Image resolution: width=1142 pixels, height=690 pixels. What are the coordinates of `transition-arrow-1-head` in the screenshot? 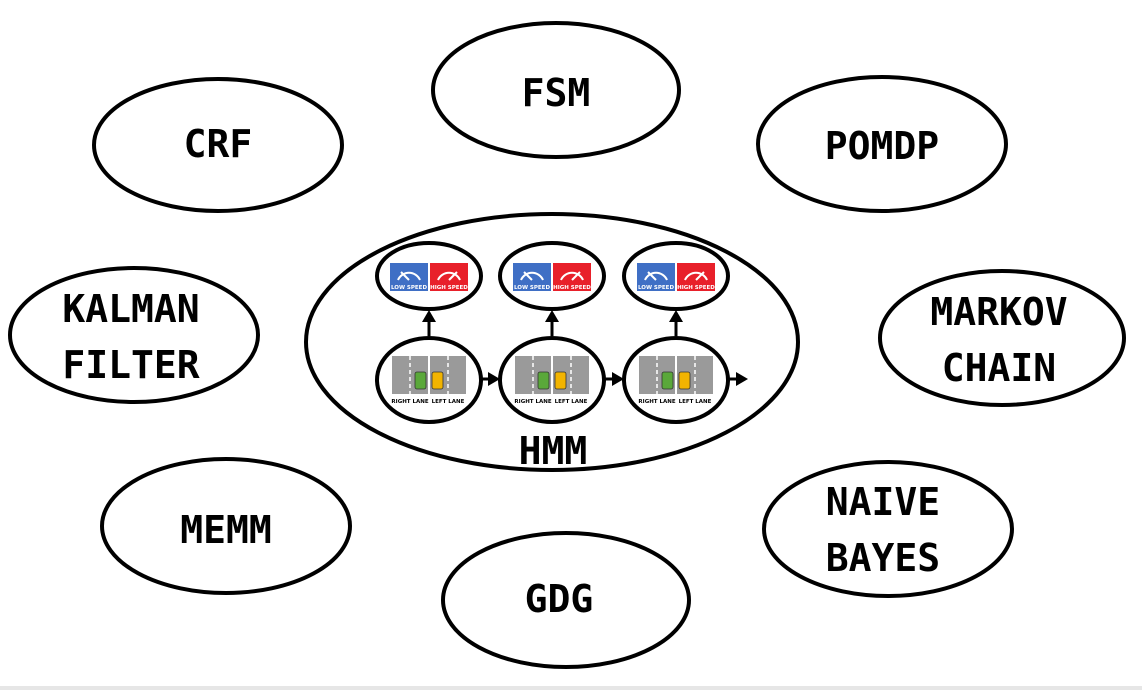 It's located at (494, 379).